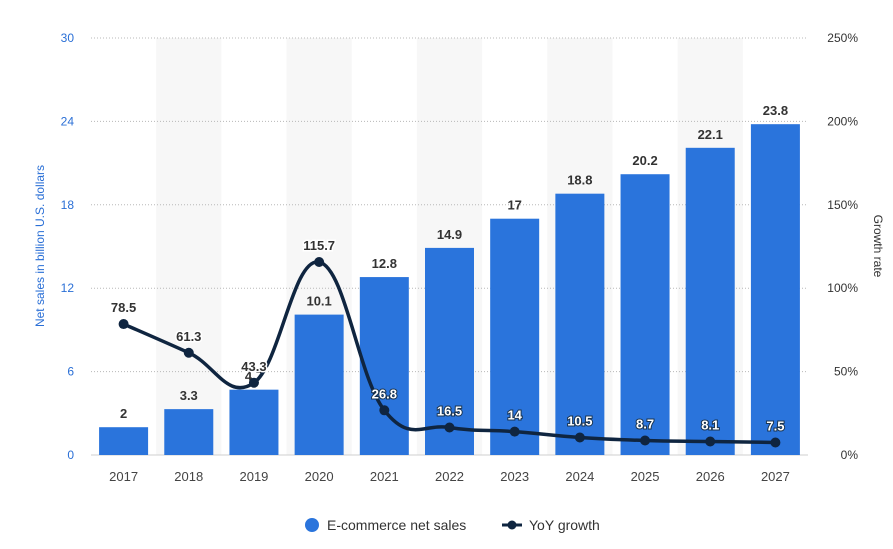 The width and height of the screenshot is (893, 549). Describe the element at coordinates (775, 110) in the screenshot. I see `bar-value-label: 23.8` at that location.